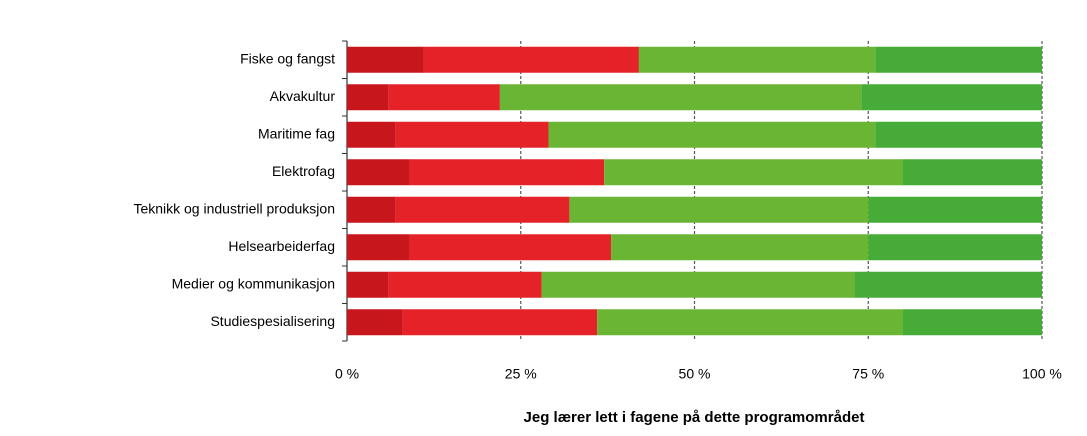  I want to click on x-tick-label: 0 %, so click(347, 374).